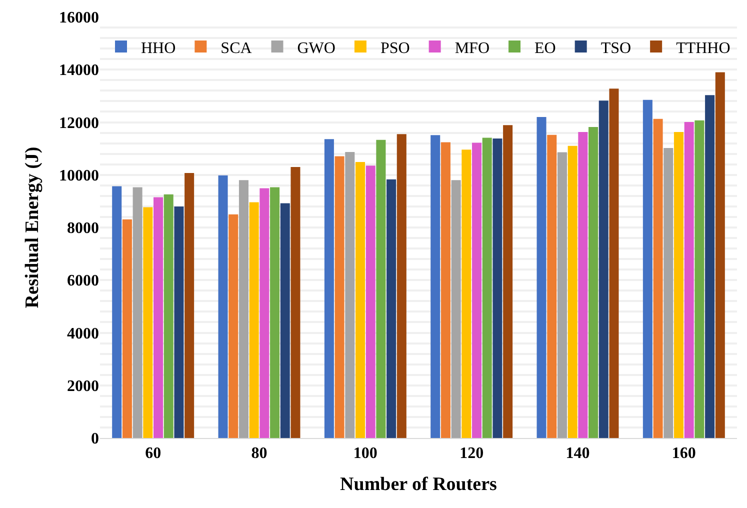 This screenshot has width=747, height=508. What do you see at coordinates (79, 71) in the screenshot?
I see `y-tick-label: 14000` at bounding box center [79, 71].